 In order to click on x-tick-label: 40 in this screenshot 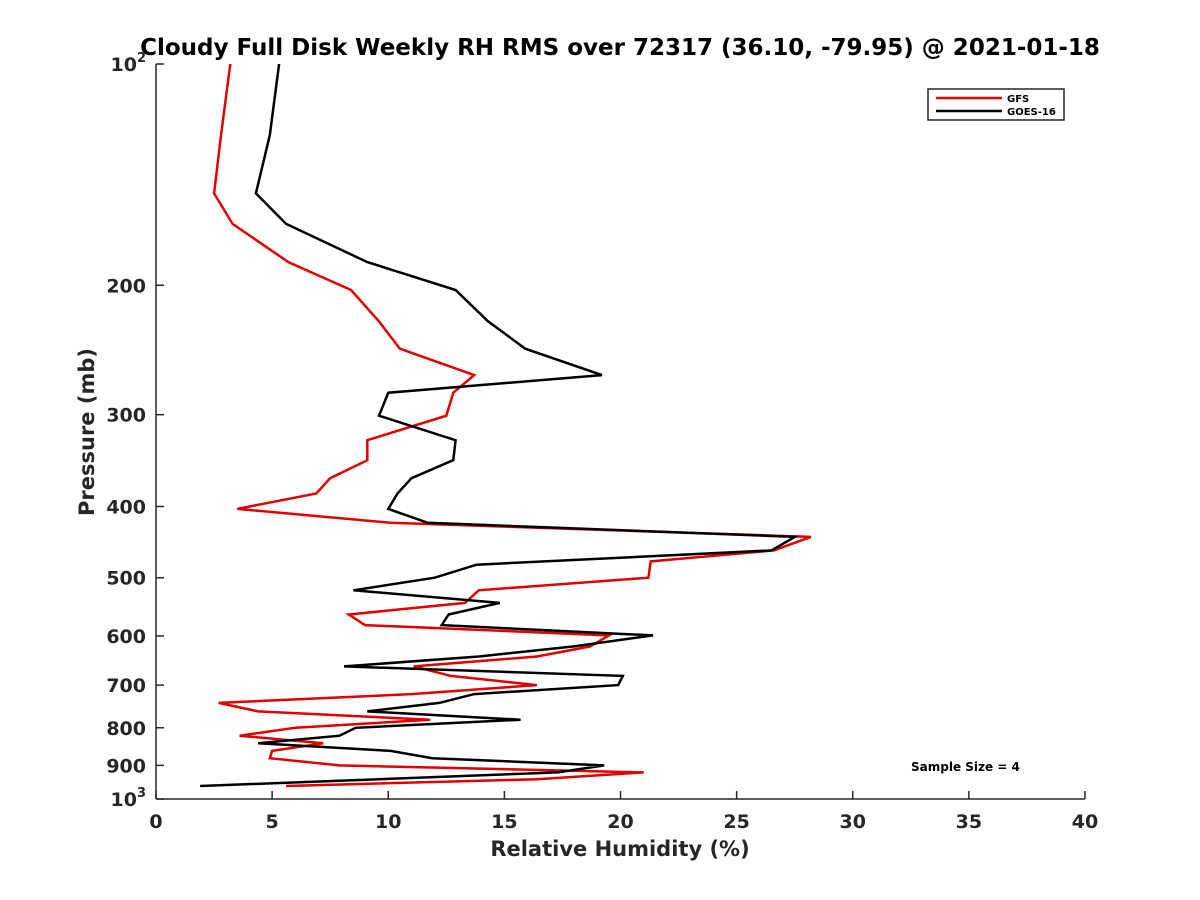, I will do `click(1085, 822)`.